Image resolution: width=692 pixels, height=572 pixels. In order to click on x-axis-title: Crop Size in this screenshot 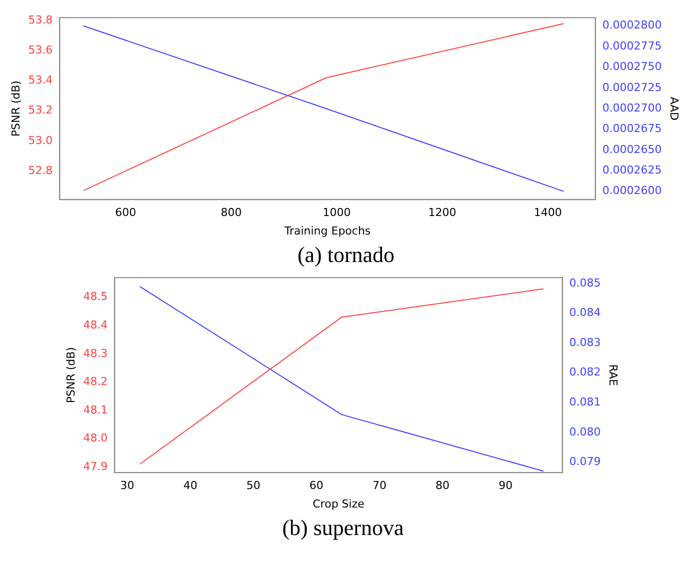, I will do `click(338, 503)`.